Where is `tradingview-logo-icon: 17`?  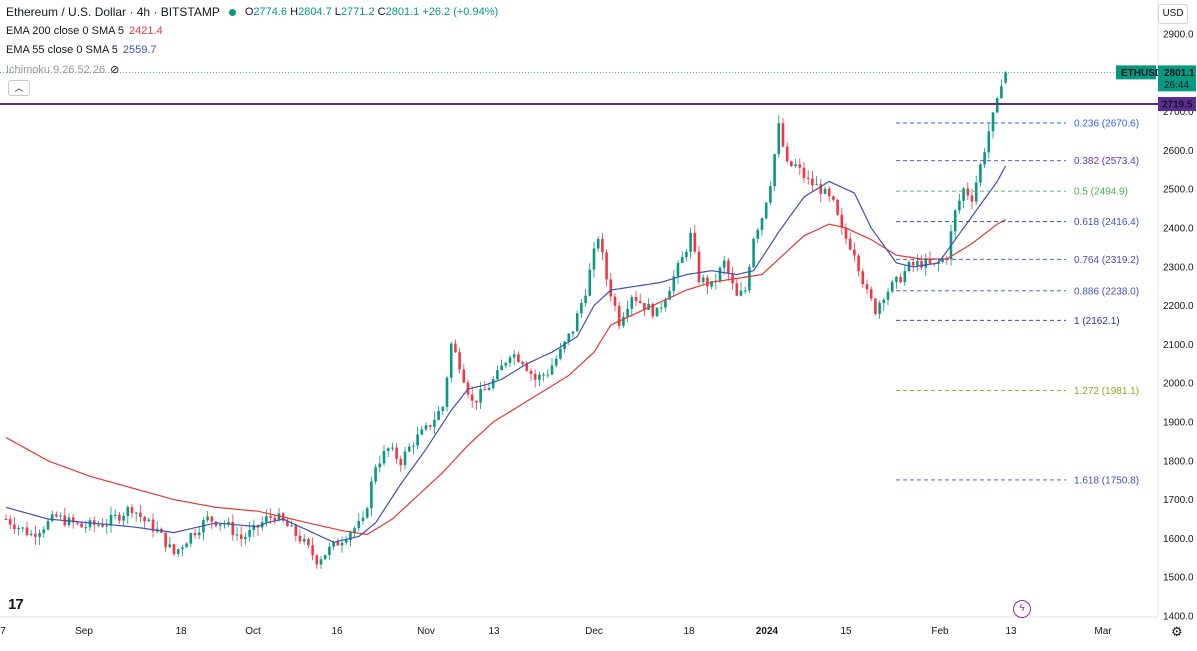
tradingview-logo-icon: 17 is located at coordinates (16, 604).